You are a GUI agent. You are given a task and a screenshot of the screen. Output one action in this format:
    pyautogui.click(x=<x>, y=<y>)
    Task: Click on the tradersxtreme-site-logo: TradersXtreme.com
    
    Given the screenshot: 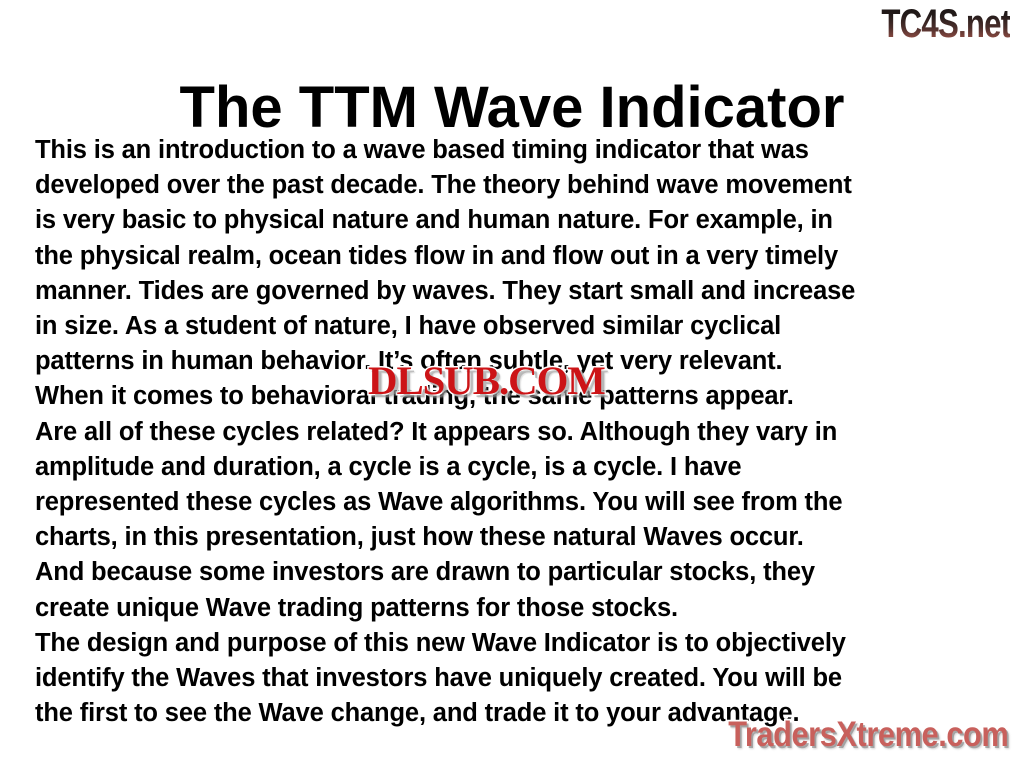 What is the action you would take?
    pyautogui.click(x=868, y=735)
    